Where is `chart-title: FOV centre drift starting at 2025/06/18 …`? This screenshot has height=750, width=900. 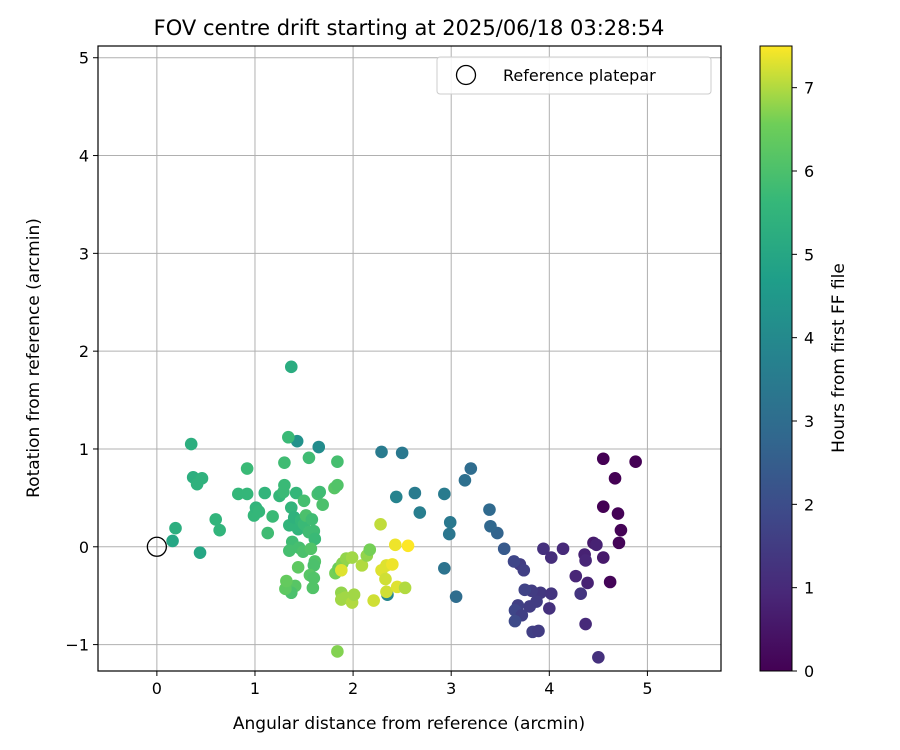
chart-title: FOV centre drift starting at 2025/06/18 … is located at coordinates (409, 28).